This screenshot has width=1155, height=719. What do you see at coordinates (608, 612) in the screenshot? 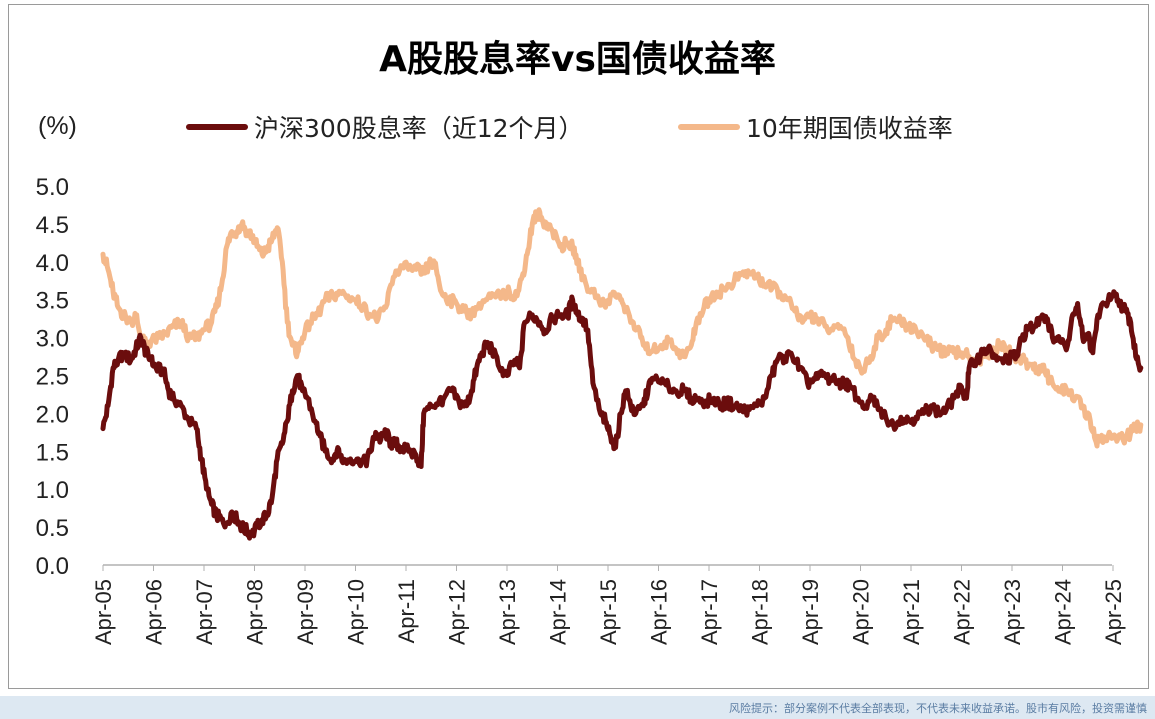
I see `x-tick-label: Apr-15` at bounding box center [608, 612].